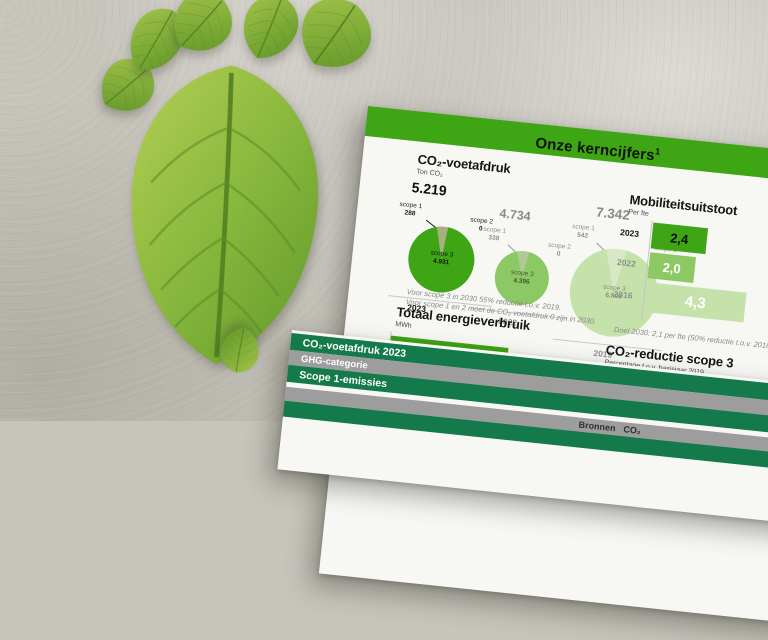 This screenshot has width=768, height=640. Describe the element at coordinates (403, 325) in the screenshot. I see `energy-section-unit: MWh` at that location.